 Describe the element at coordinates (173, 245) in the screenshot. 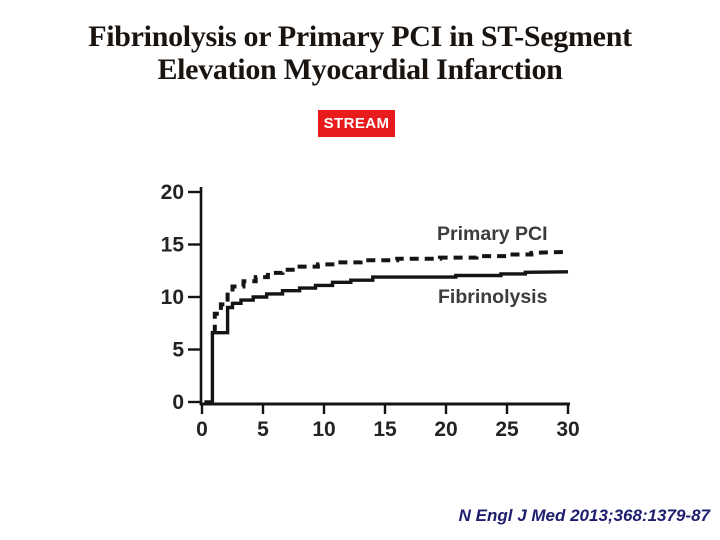

I see `y-tick-label: 15` at that location.